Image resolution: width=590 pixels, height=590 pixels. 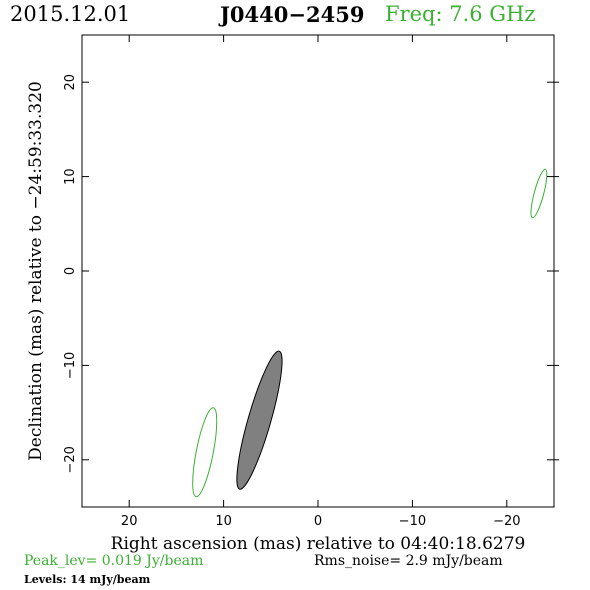 What do you see at coordinates (318, 521) in the screenshot?
I see `x-tick-label: 0` at bounding box center [318, 521].